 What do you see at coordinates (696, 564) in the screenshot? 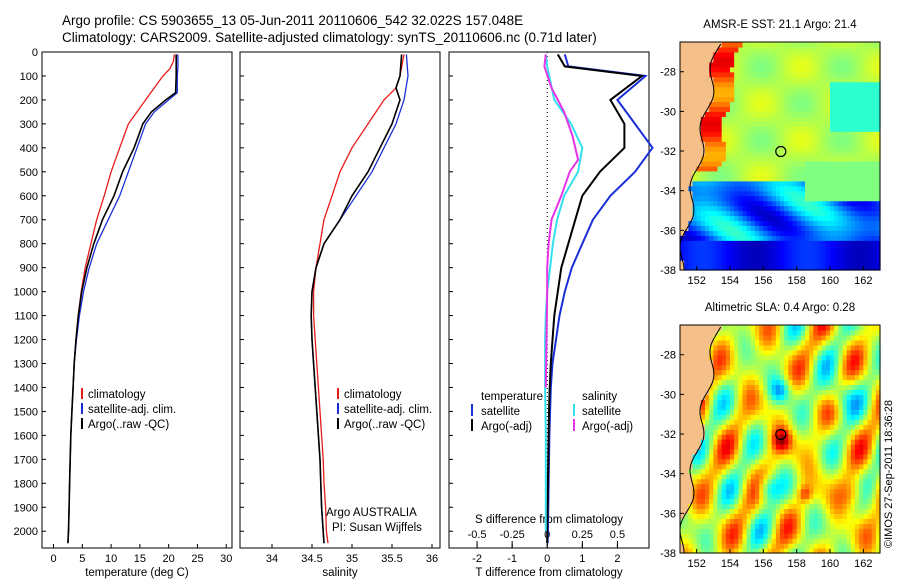
I see `x-tick-label: 152` at bounding box center [696, 564].